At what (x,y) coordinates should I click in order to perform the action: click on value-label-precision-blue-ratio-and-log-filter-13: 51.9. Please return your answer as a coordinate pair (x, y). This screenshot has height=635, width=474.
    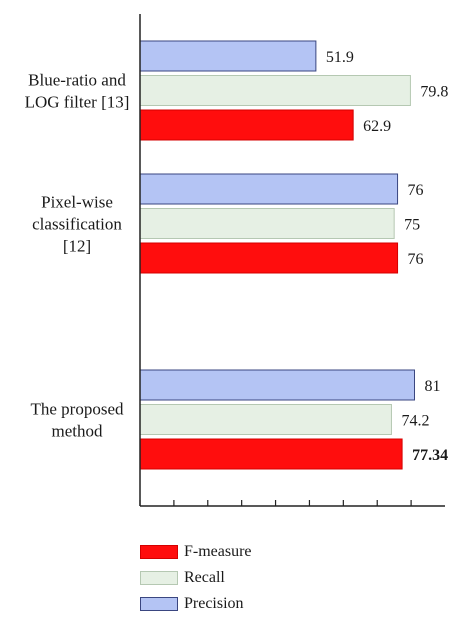
    Looking at the image, I should click on (340, 57).